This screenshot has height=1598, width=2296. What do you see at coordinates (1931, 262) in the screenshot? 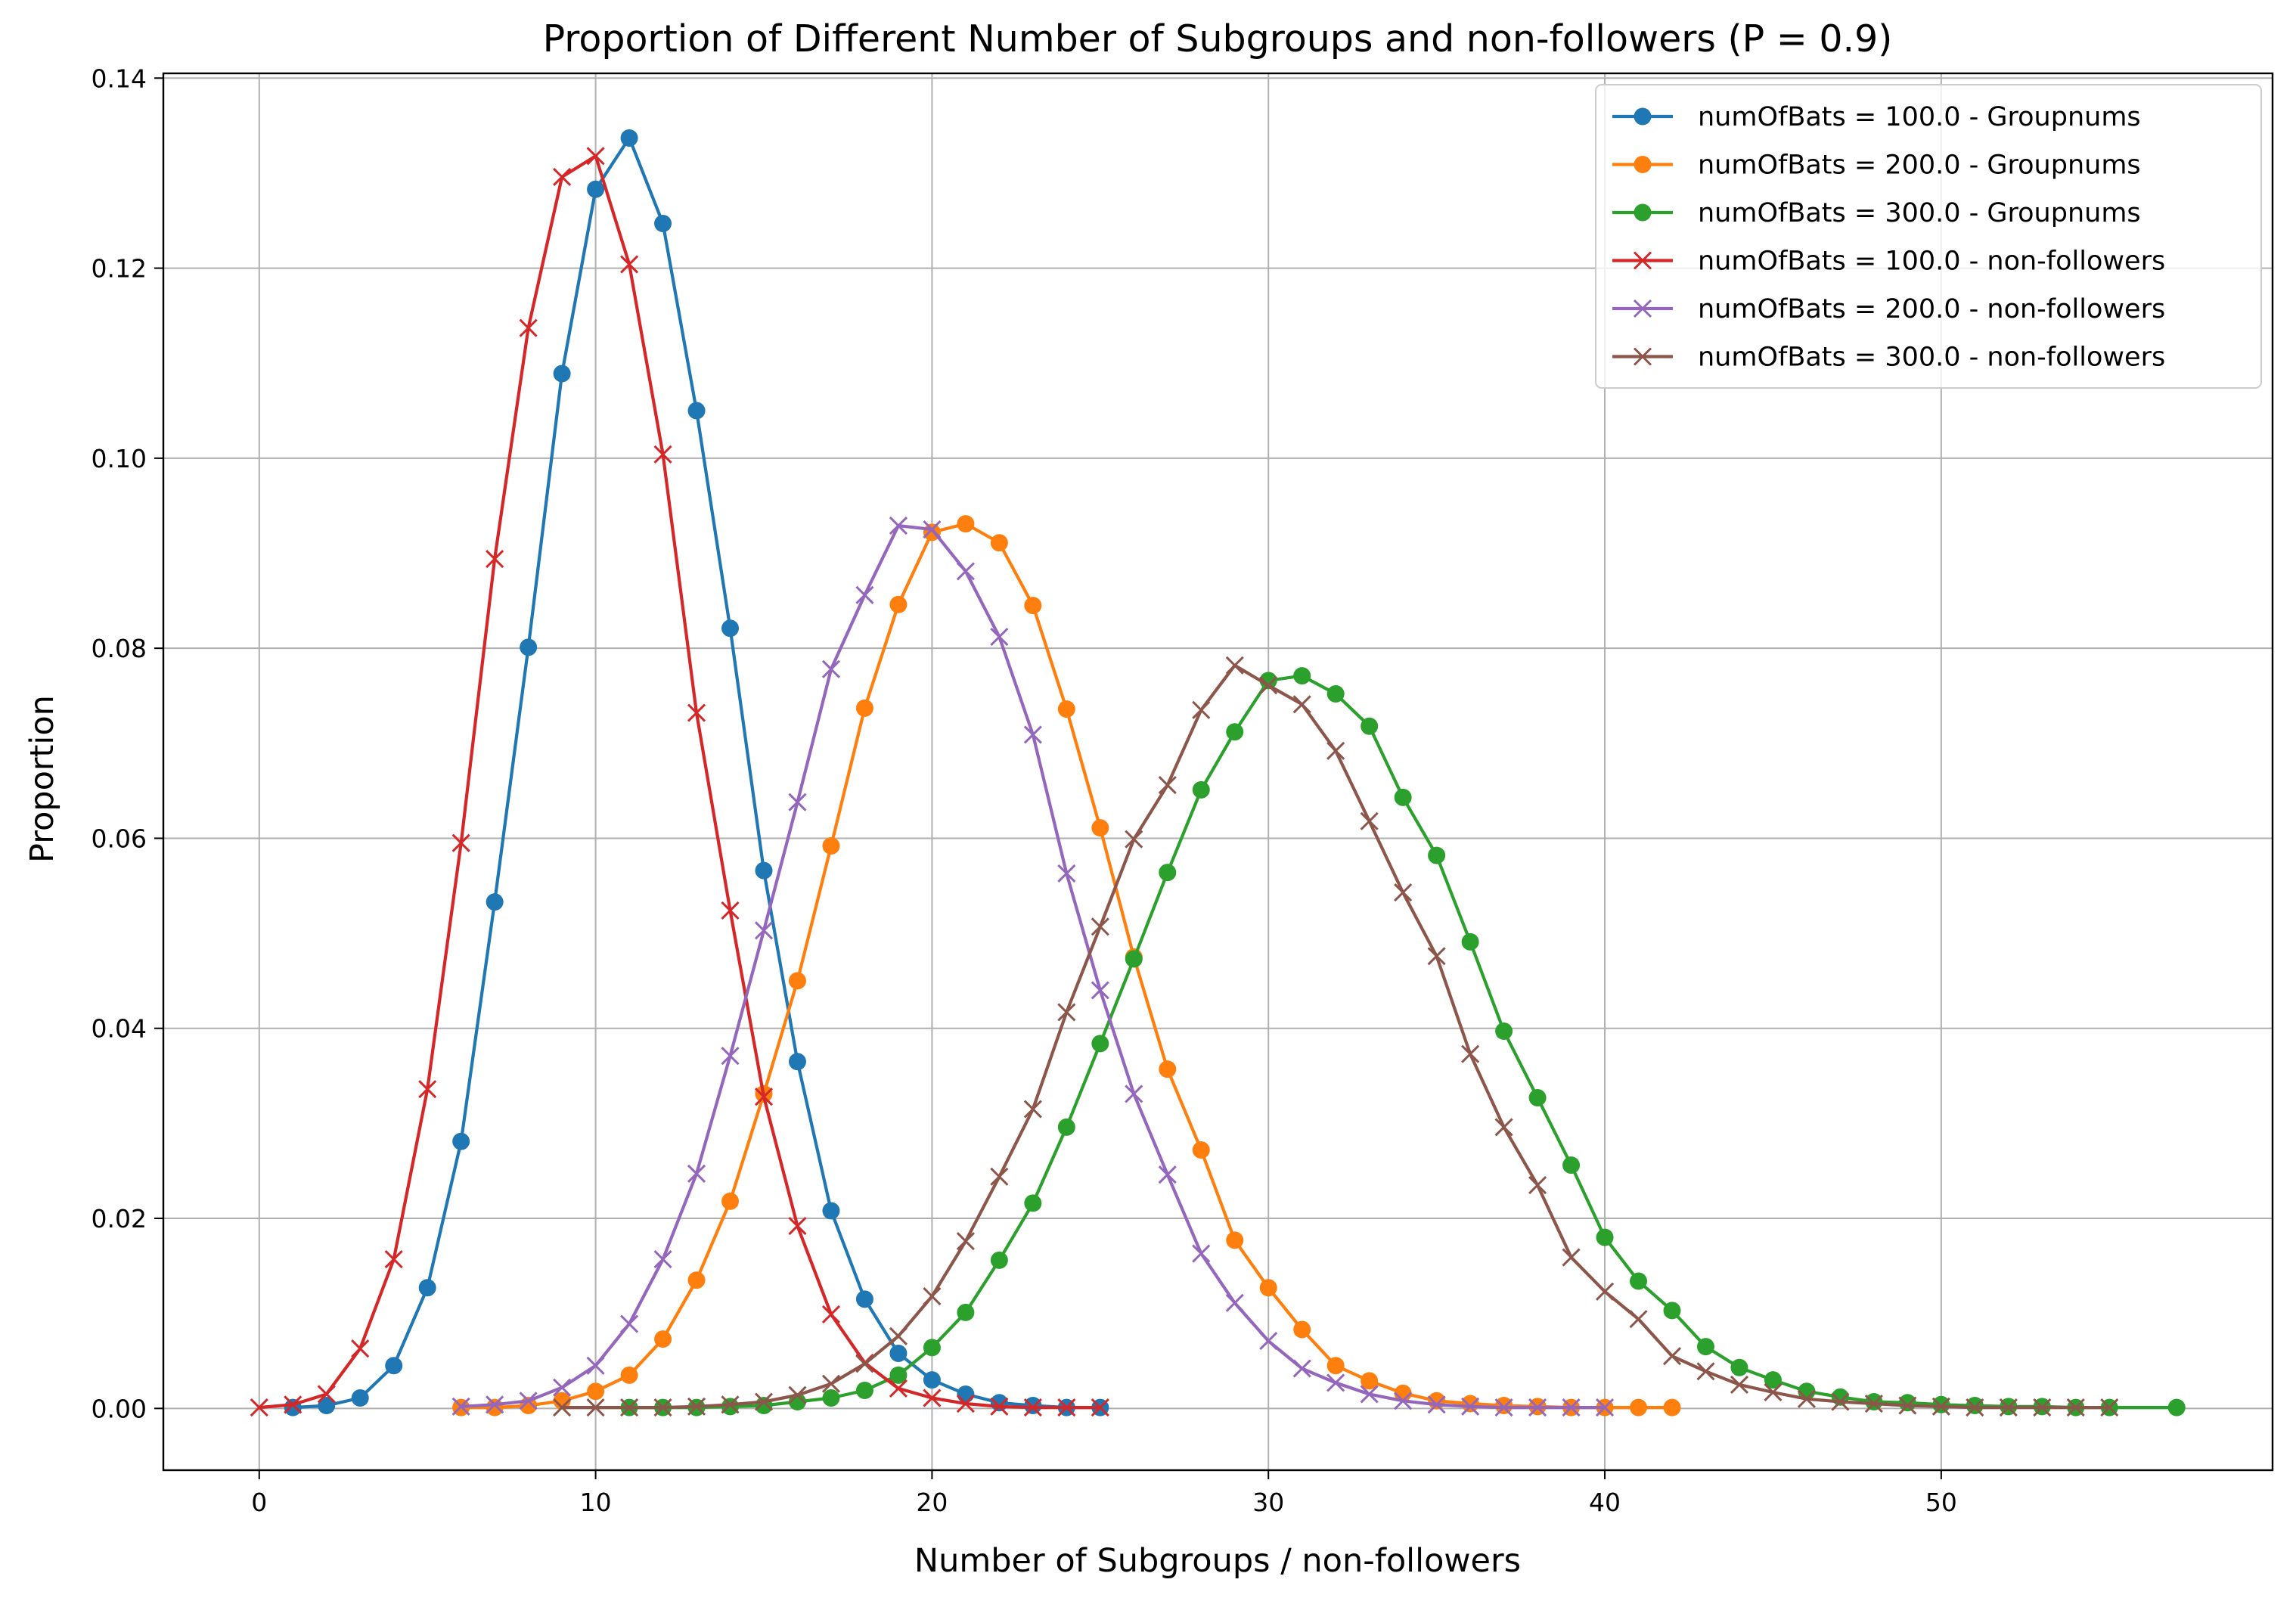
I see `legend-label: numOfBats = 100.0 - non-followers` at bounding box center [1931, 262].